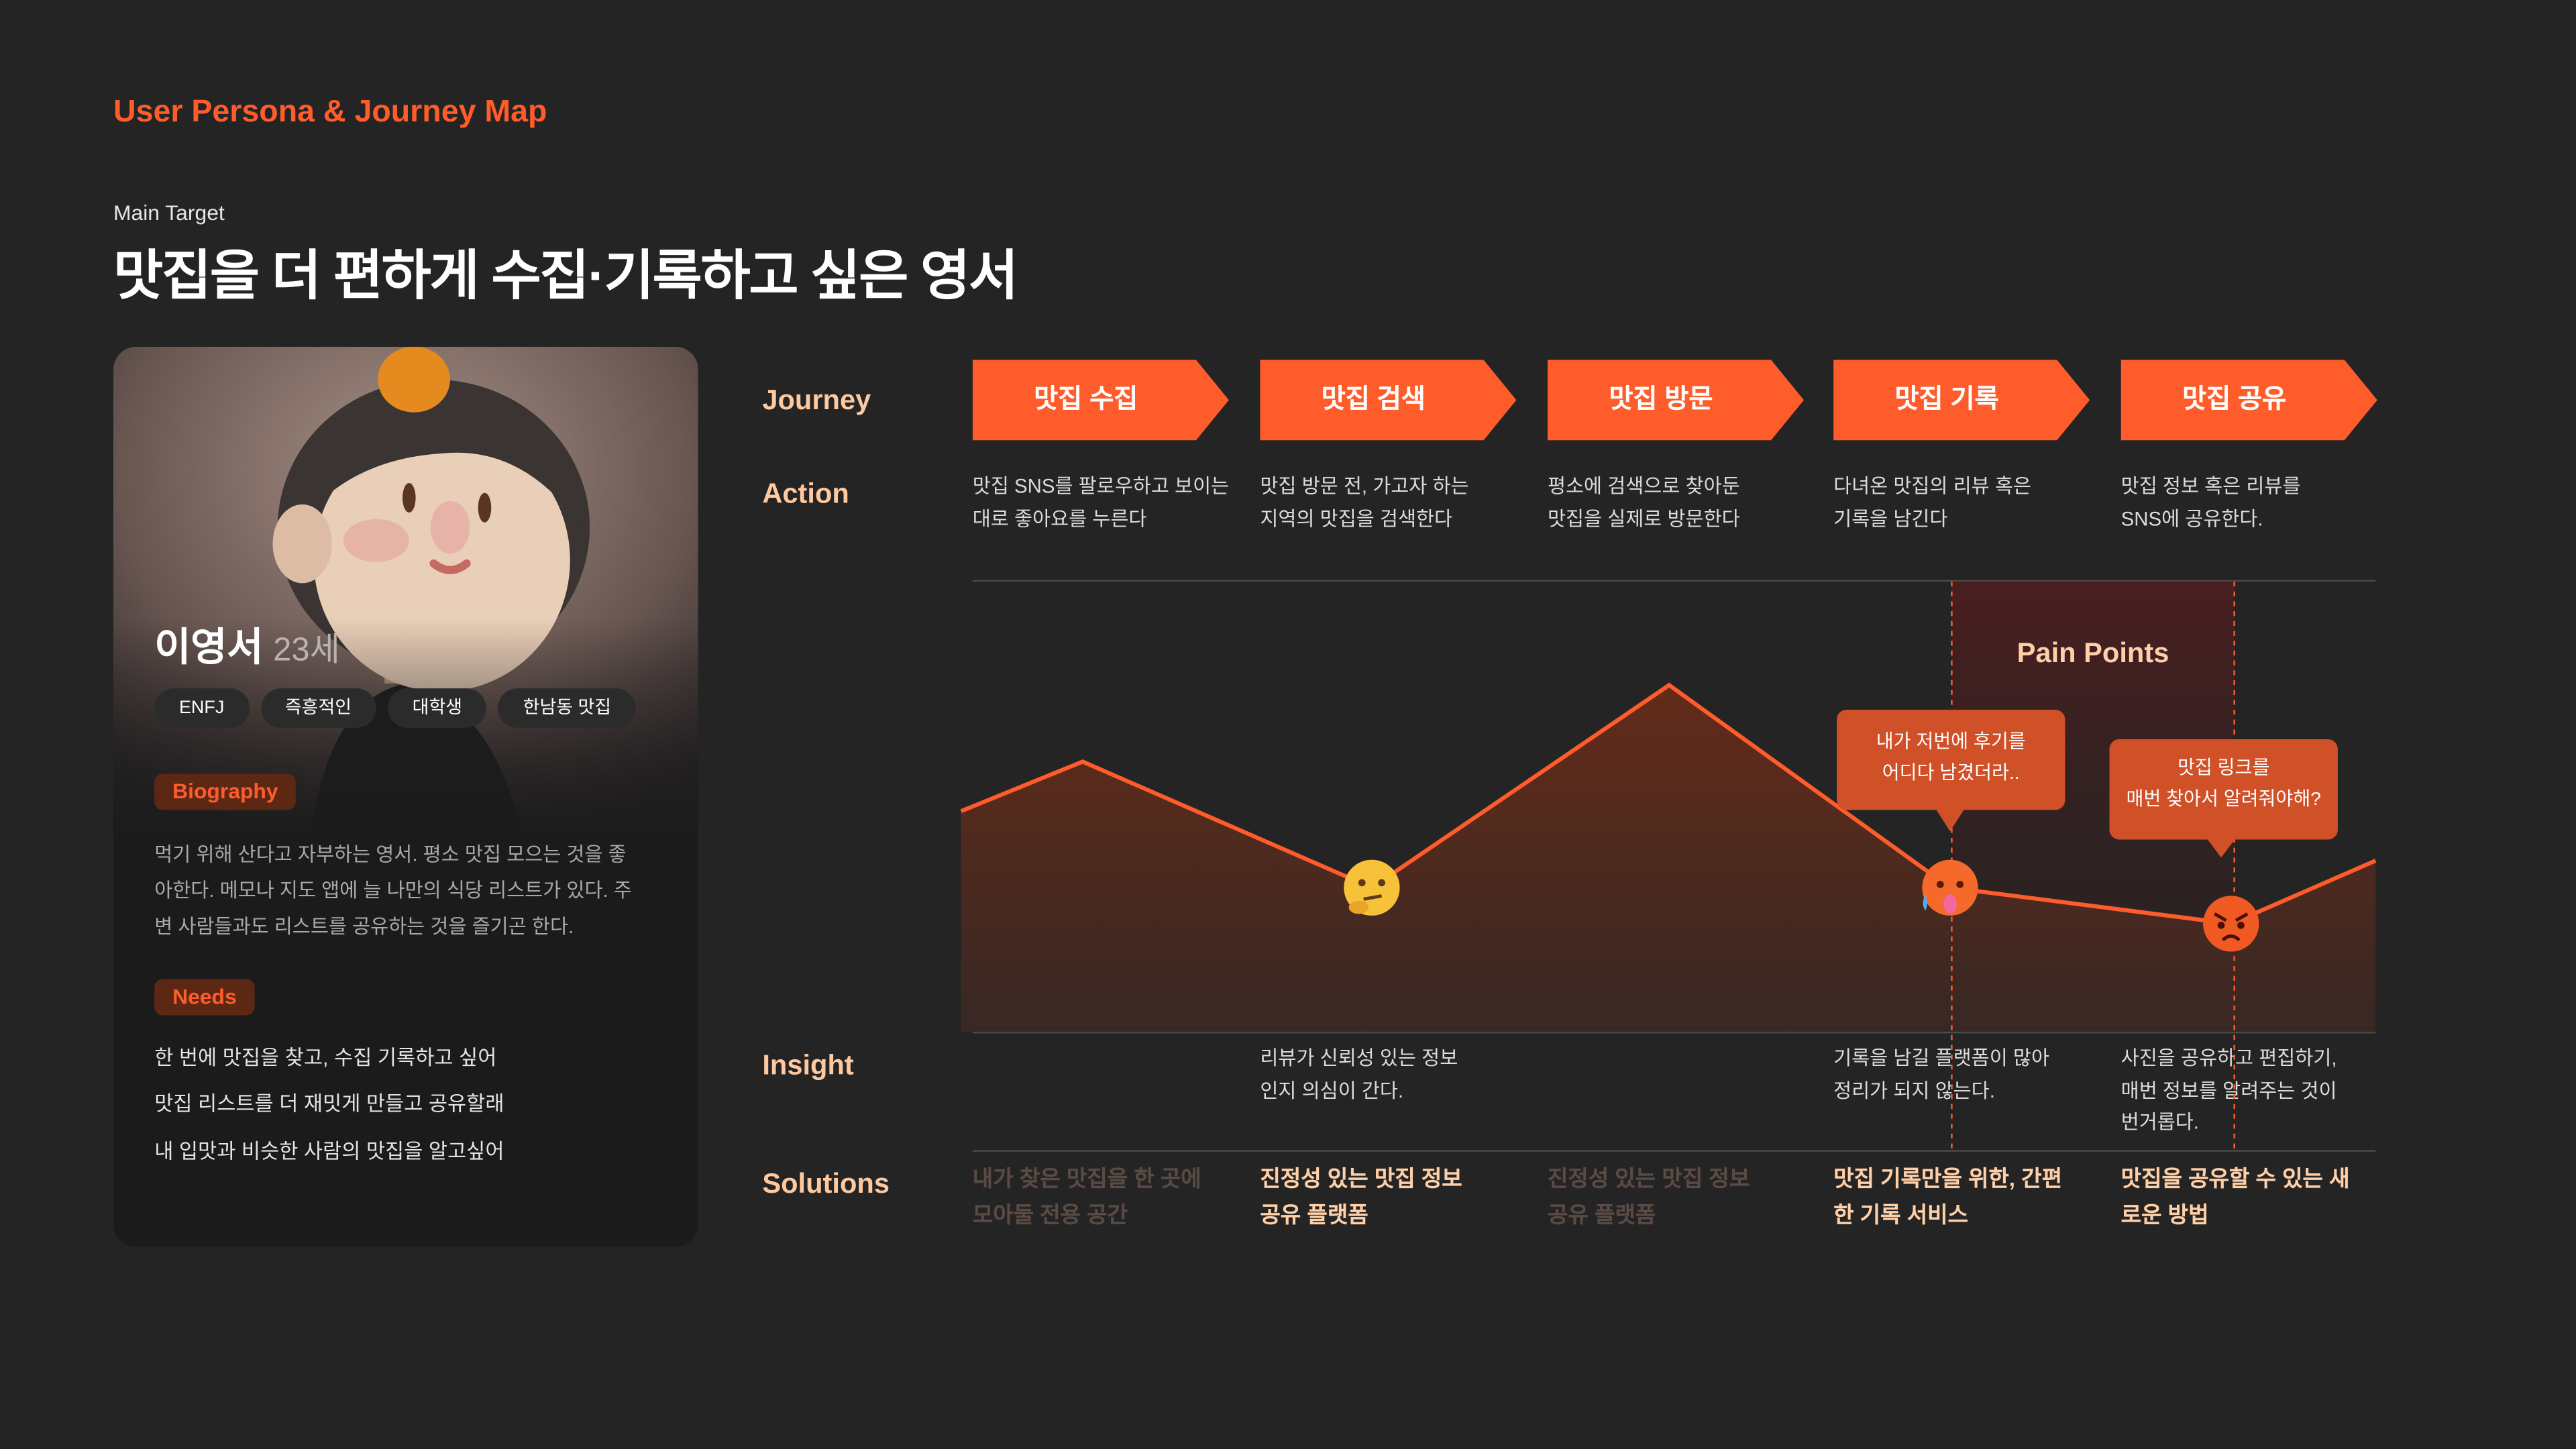  Describe the element at coordinates (1643, 486) in the screenshot. I see `action-line: 평소에 검색으로 찾아둔` at that location.